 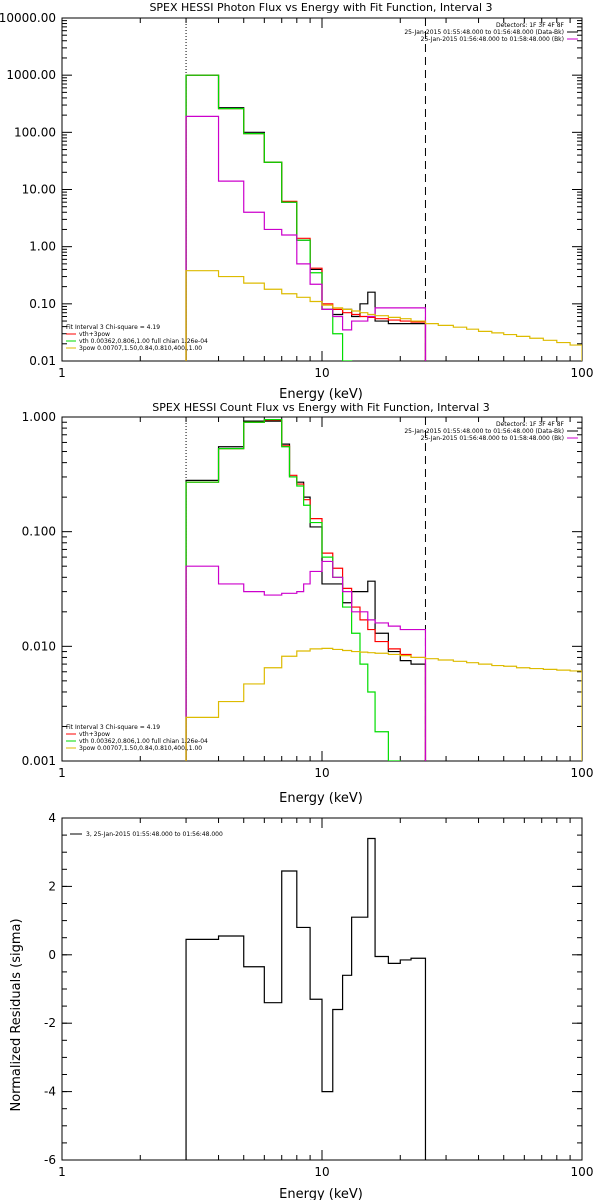 I want to click on series-group, so click(x=306, y=998).